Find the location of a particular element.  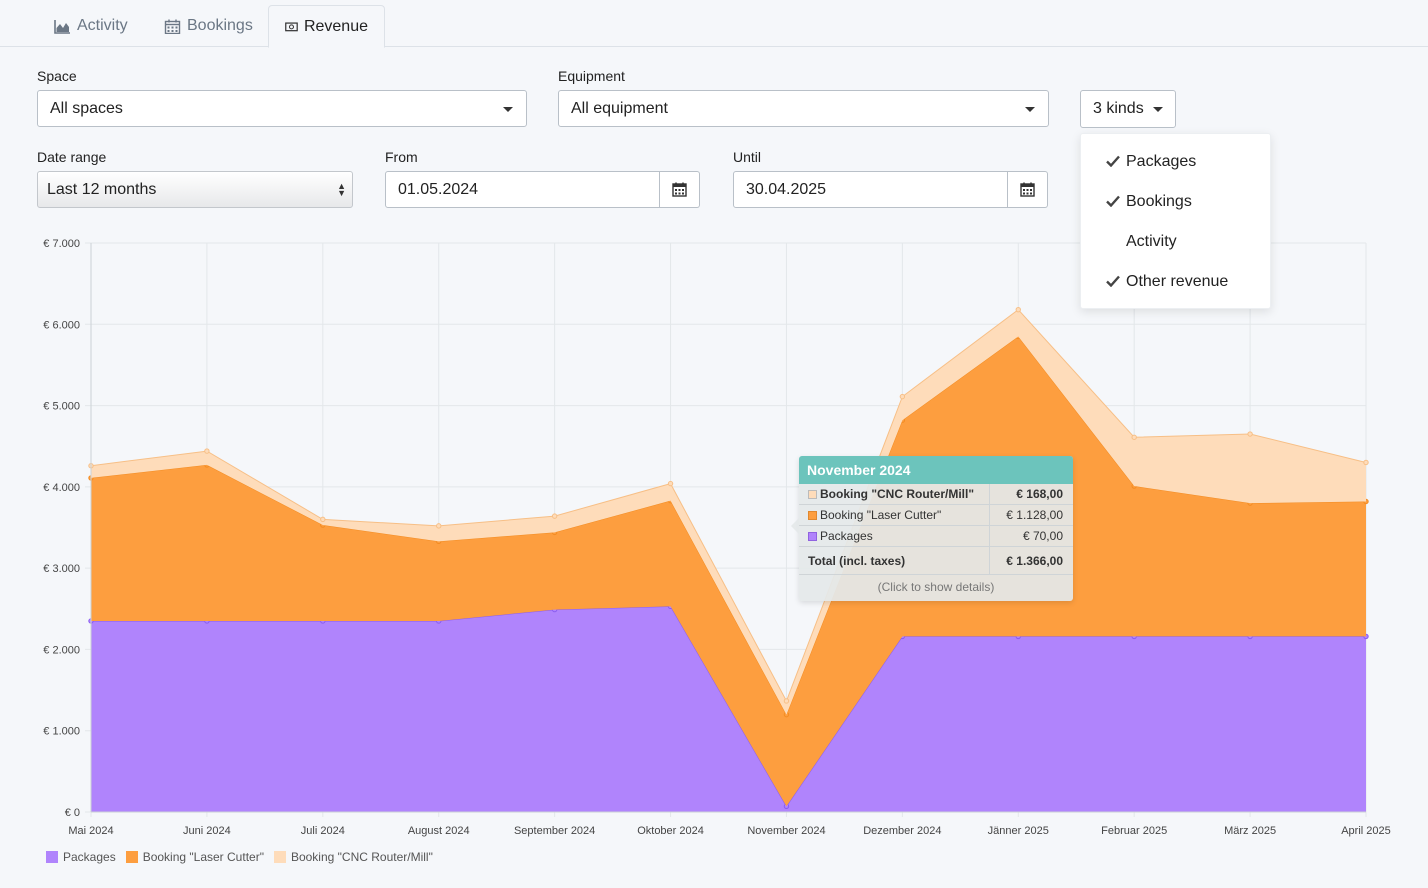

kinds-option-label: Activity is located at coordinates (1151, 241).